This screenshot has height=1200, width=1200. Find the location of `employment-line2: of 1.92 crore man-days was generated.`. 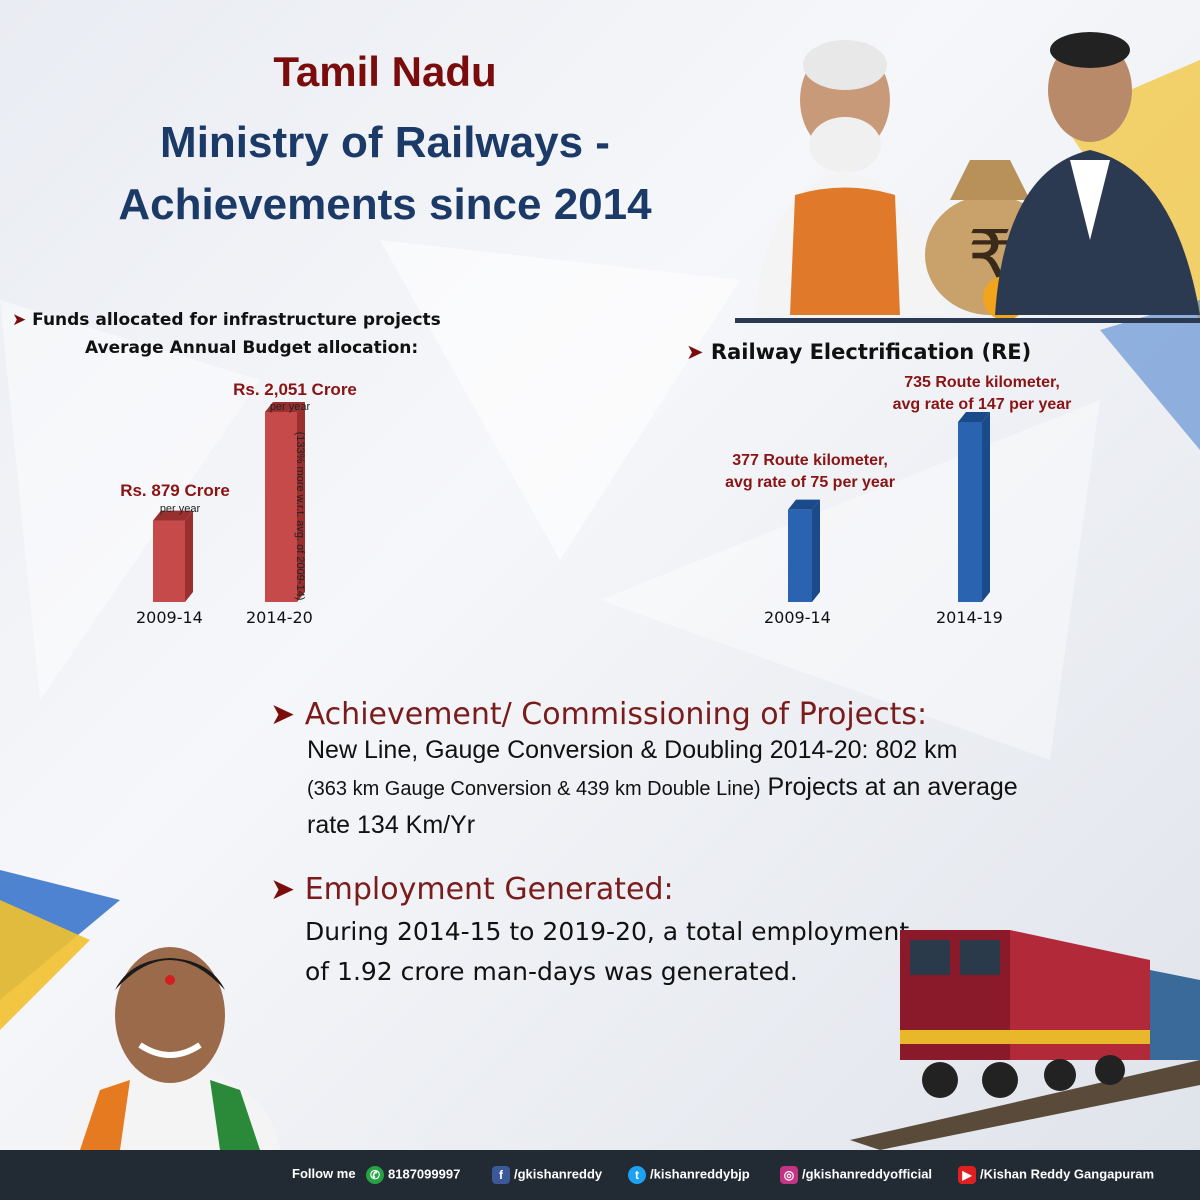

employment-line2: of 1.92 crore man-days was generated. is located at coordinates (551, 971).